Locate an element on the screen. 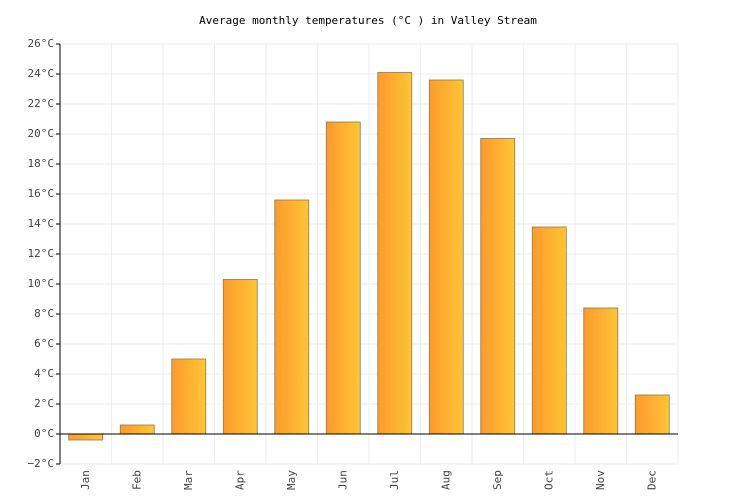 This screenshot has height=500, width=736. y-tick-label: 24°C is located at coordinates (41, 73).